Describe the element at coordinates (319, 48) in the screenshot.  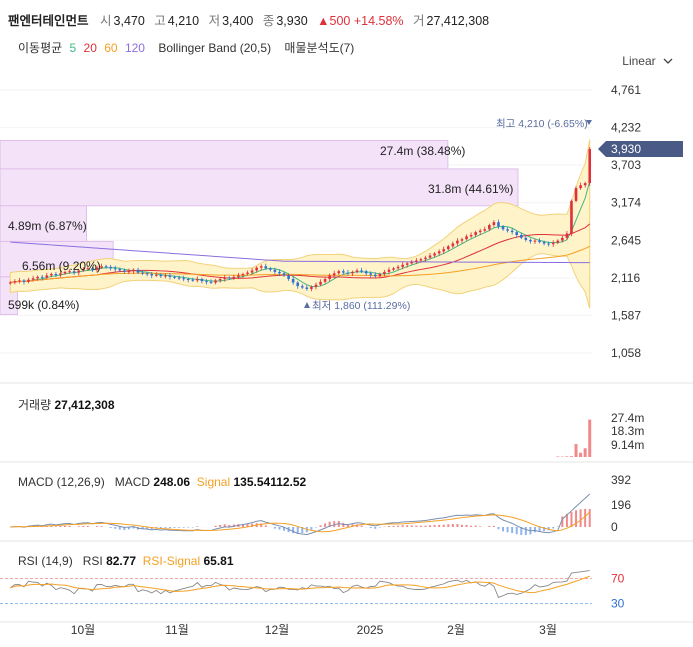
I see `volume-profile-label: 매물분석도(7)` at that location.